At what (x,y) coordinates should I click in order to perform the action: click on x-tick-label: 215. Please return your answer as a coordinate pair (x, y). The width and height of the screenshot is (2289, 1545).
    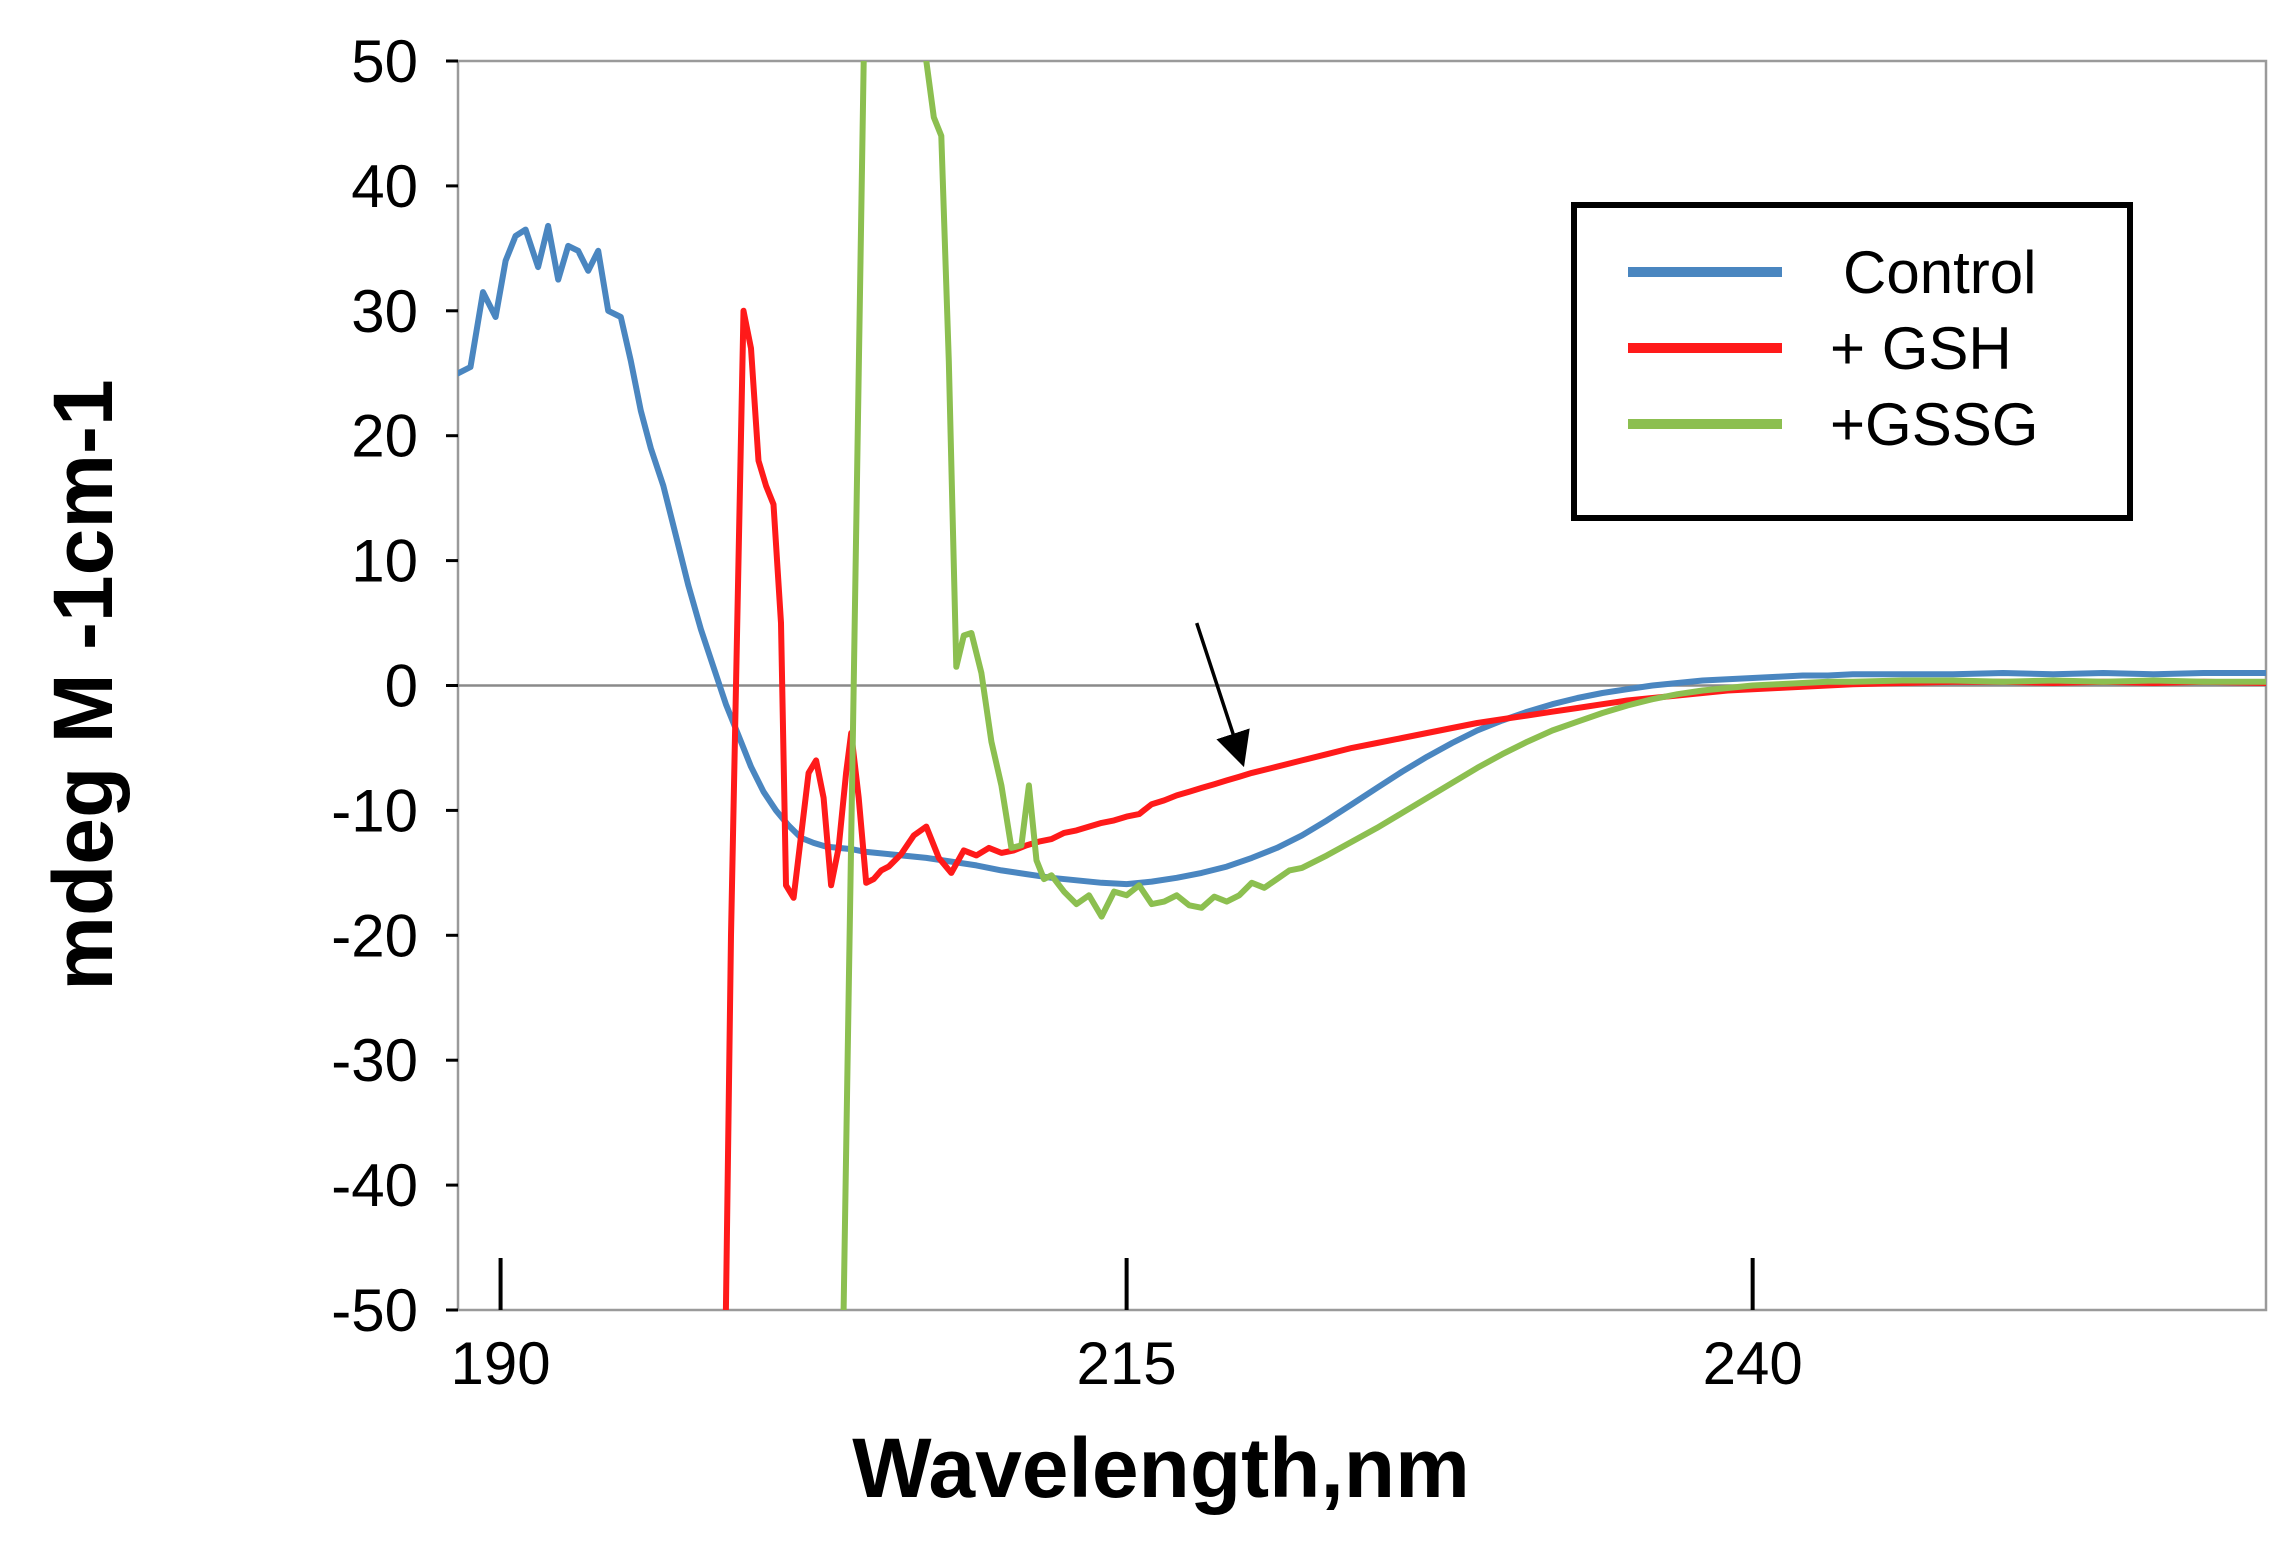
    Looking at the image, I should click on (1127, 1363).